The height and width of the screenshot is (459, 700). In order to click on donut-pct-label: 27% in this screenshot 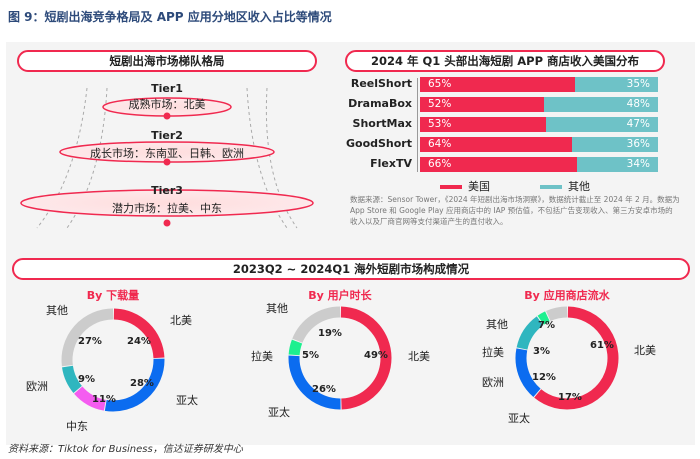, I will do `click(90, 341)`.